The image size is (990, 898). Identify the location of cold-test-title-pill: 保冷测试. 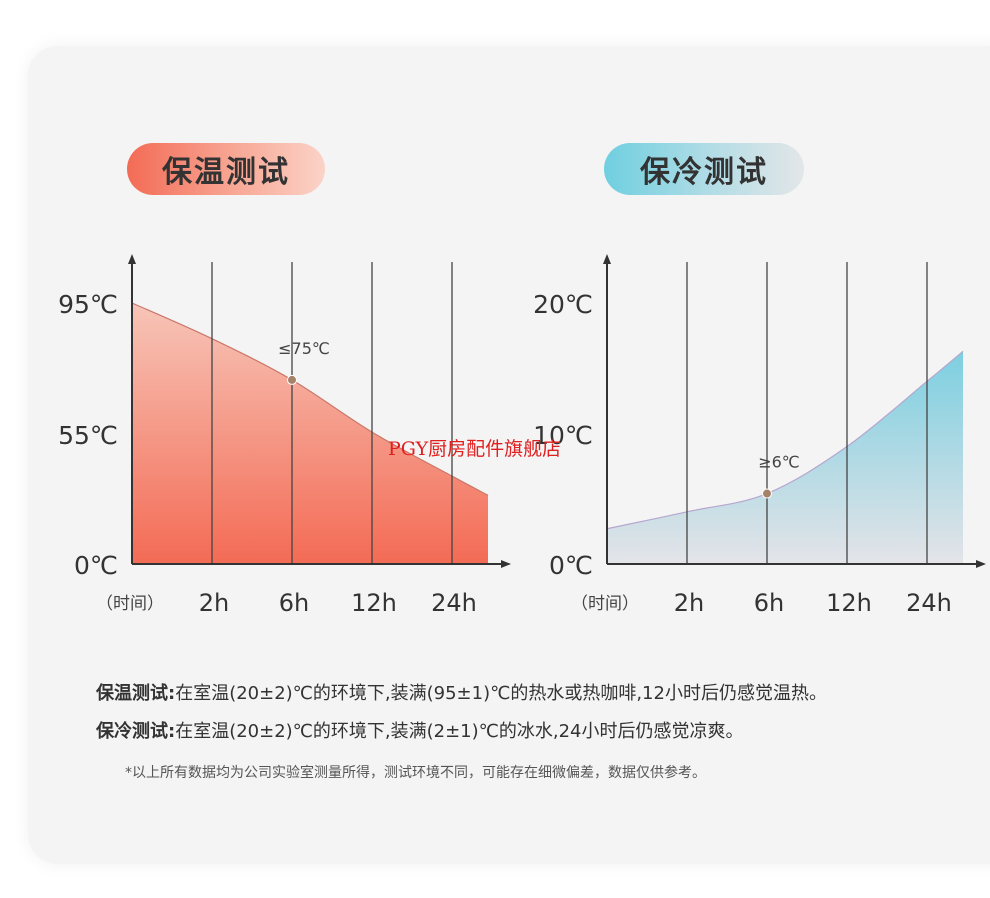
(704, 169).